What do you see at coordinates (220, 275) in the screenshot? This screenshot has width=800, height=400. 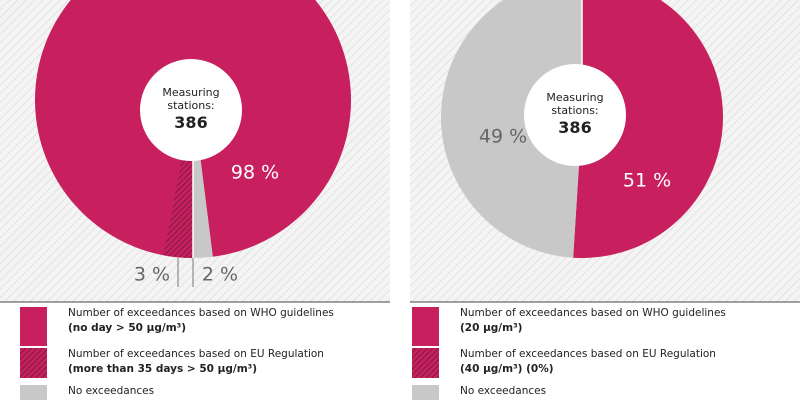 I see `value-label: 2 %` at bounding box center [220, 275].